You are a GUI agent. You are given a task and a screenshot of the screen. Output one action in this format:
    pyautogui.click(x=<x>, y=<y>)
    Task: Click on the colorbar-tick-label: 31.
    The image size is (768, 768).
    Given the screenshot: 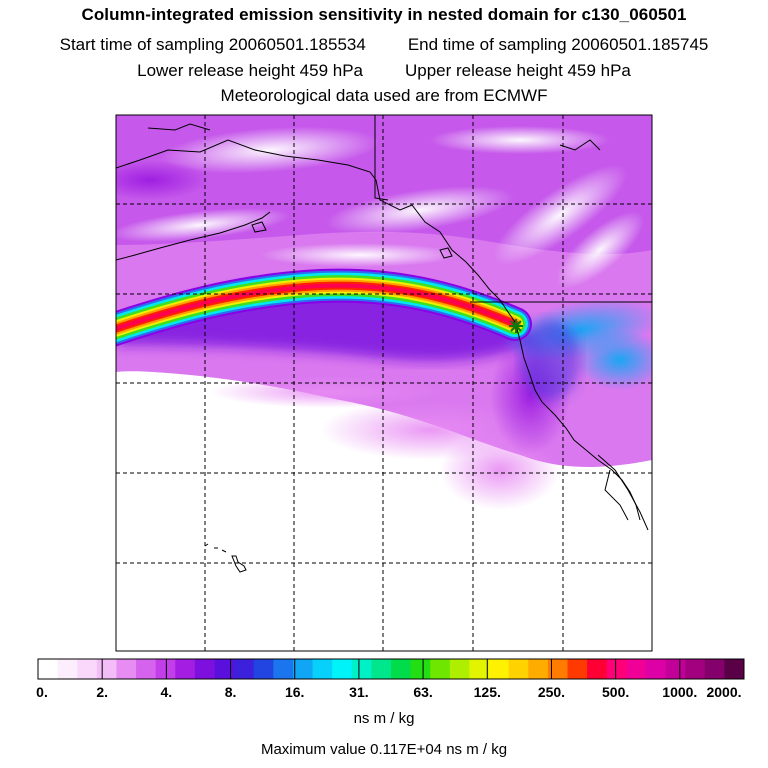 What is the action you would take?
    pyautogui.click(x=359, y=692)
    